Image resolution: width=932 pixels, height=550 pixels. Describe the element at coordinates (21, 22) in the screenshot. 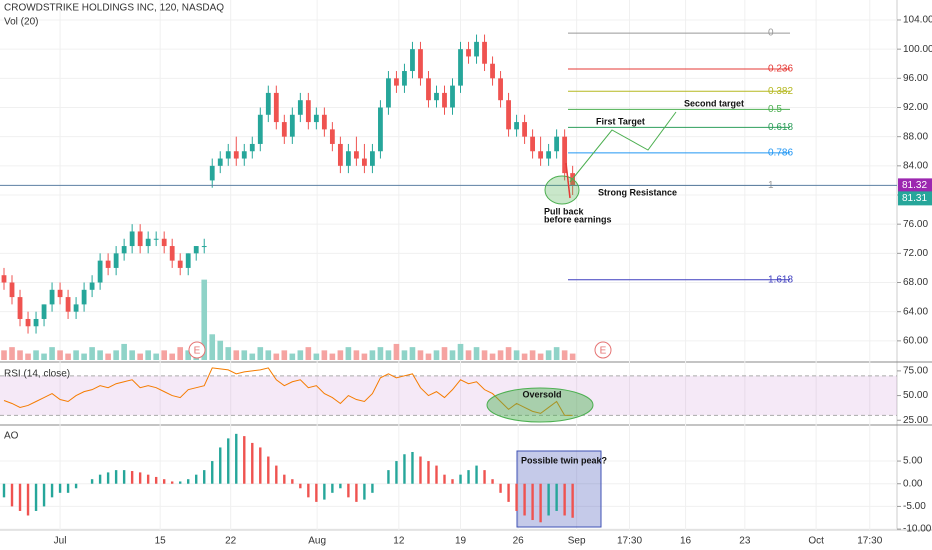

I see `volume-label: Vol (20)` at that location.